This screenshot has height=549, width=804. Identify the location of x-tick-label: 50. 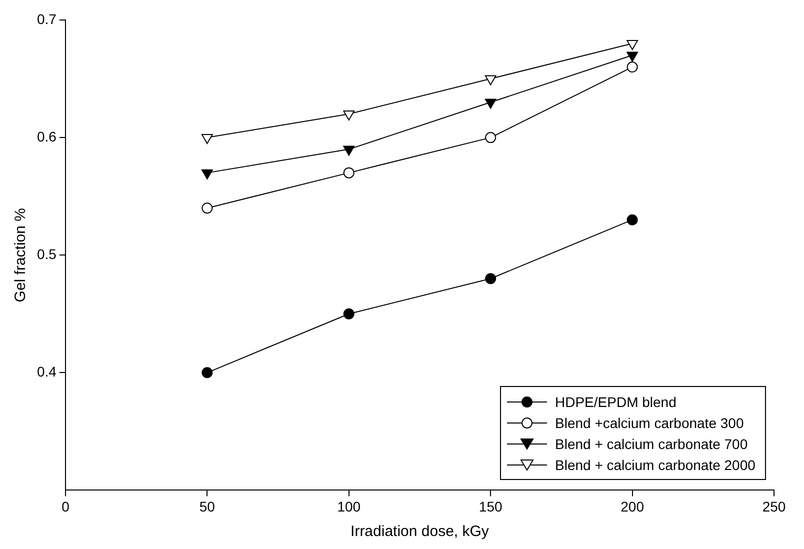
(207, 506).